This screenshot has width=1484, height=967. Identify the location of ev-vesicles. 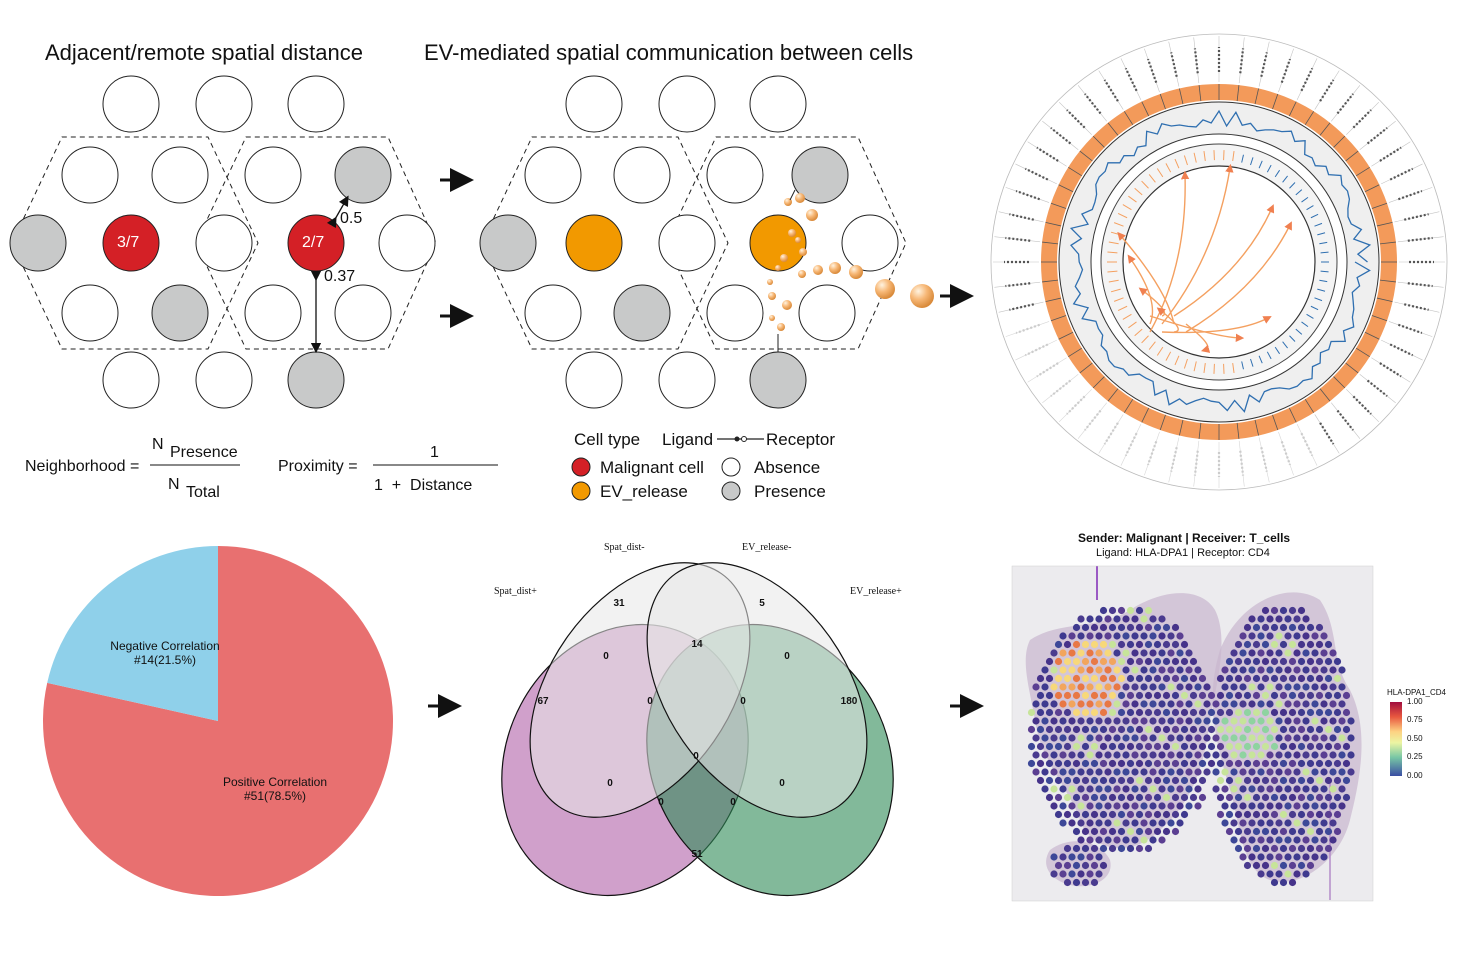
(850, 262).